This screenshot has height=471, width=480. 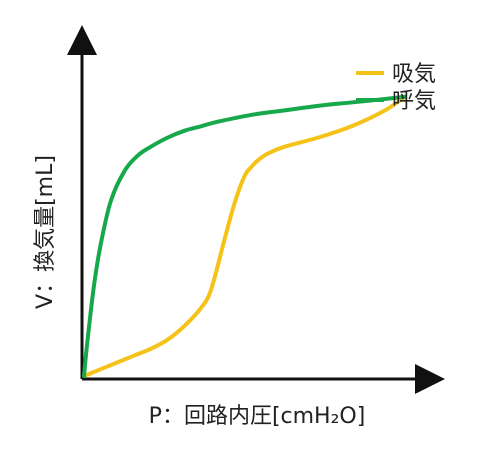 I want to click on x-axis-label: P：回路内圧[cmH₂O], so click(x=257, y=416).